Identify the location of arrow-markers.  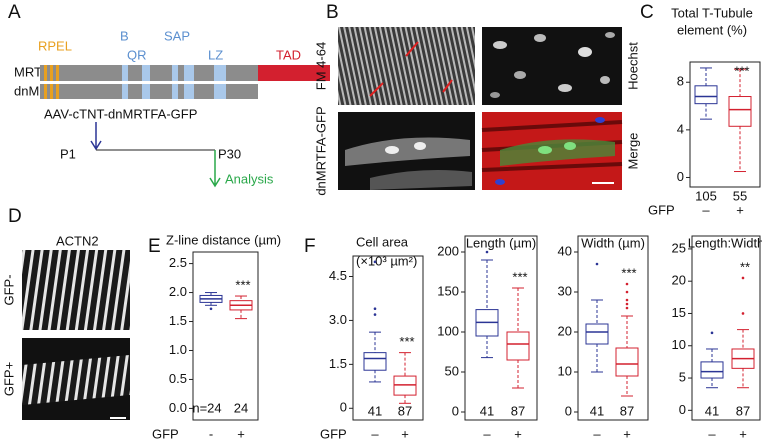
(411, 69).